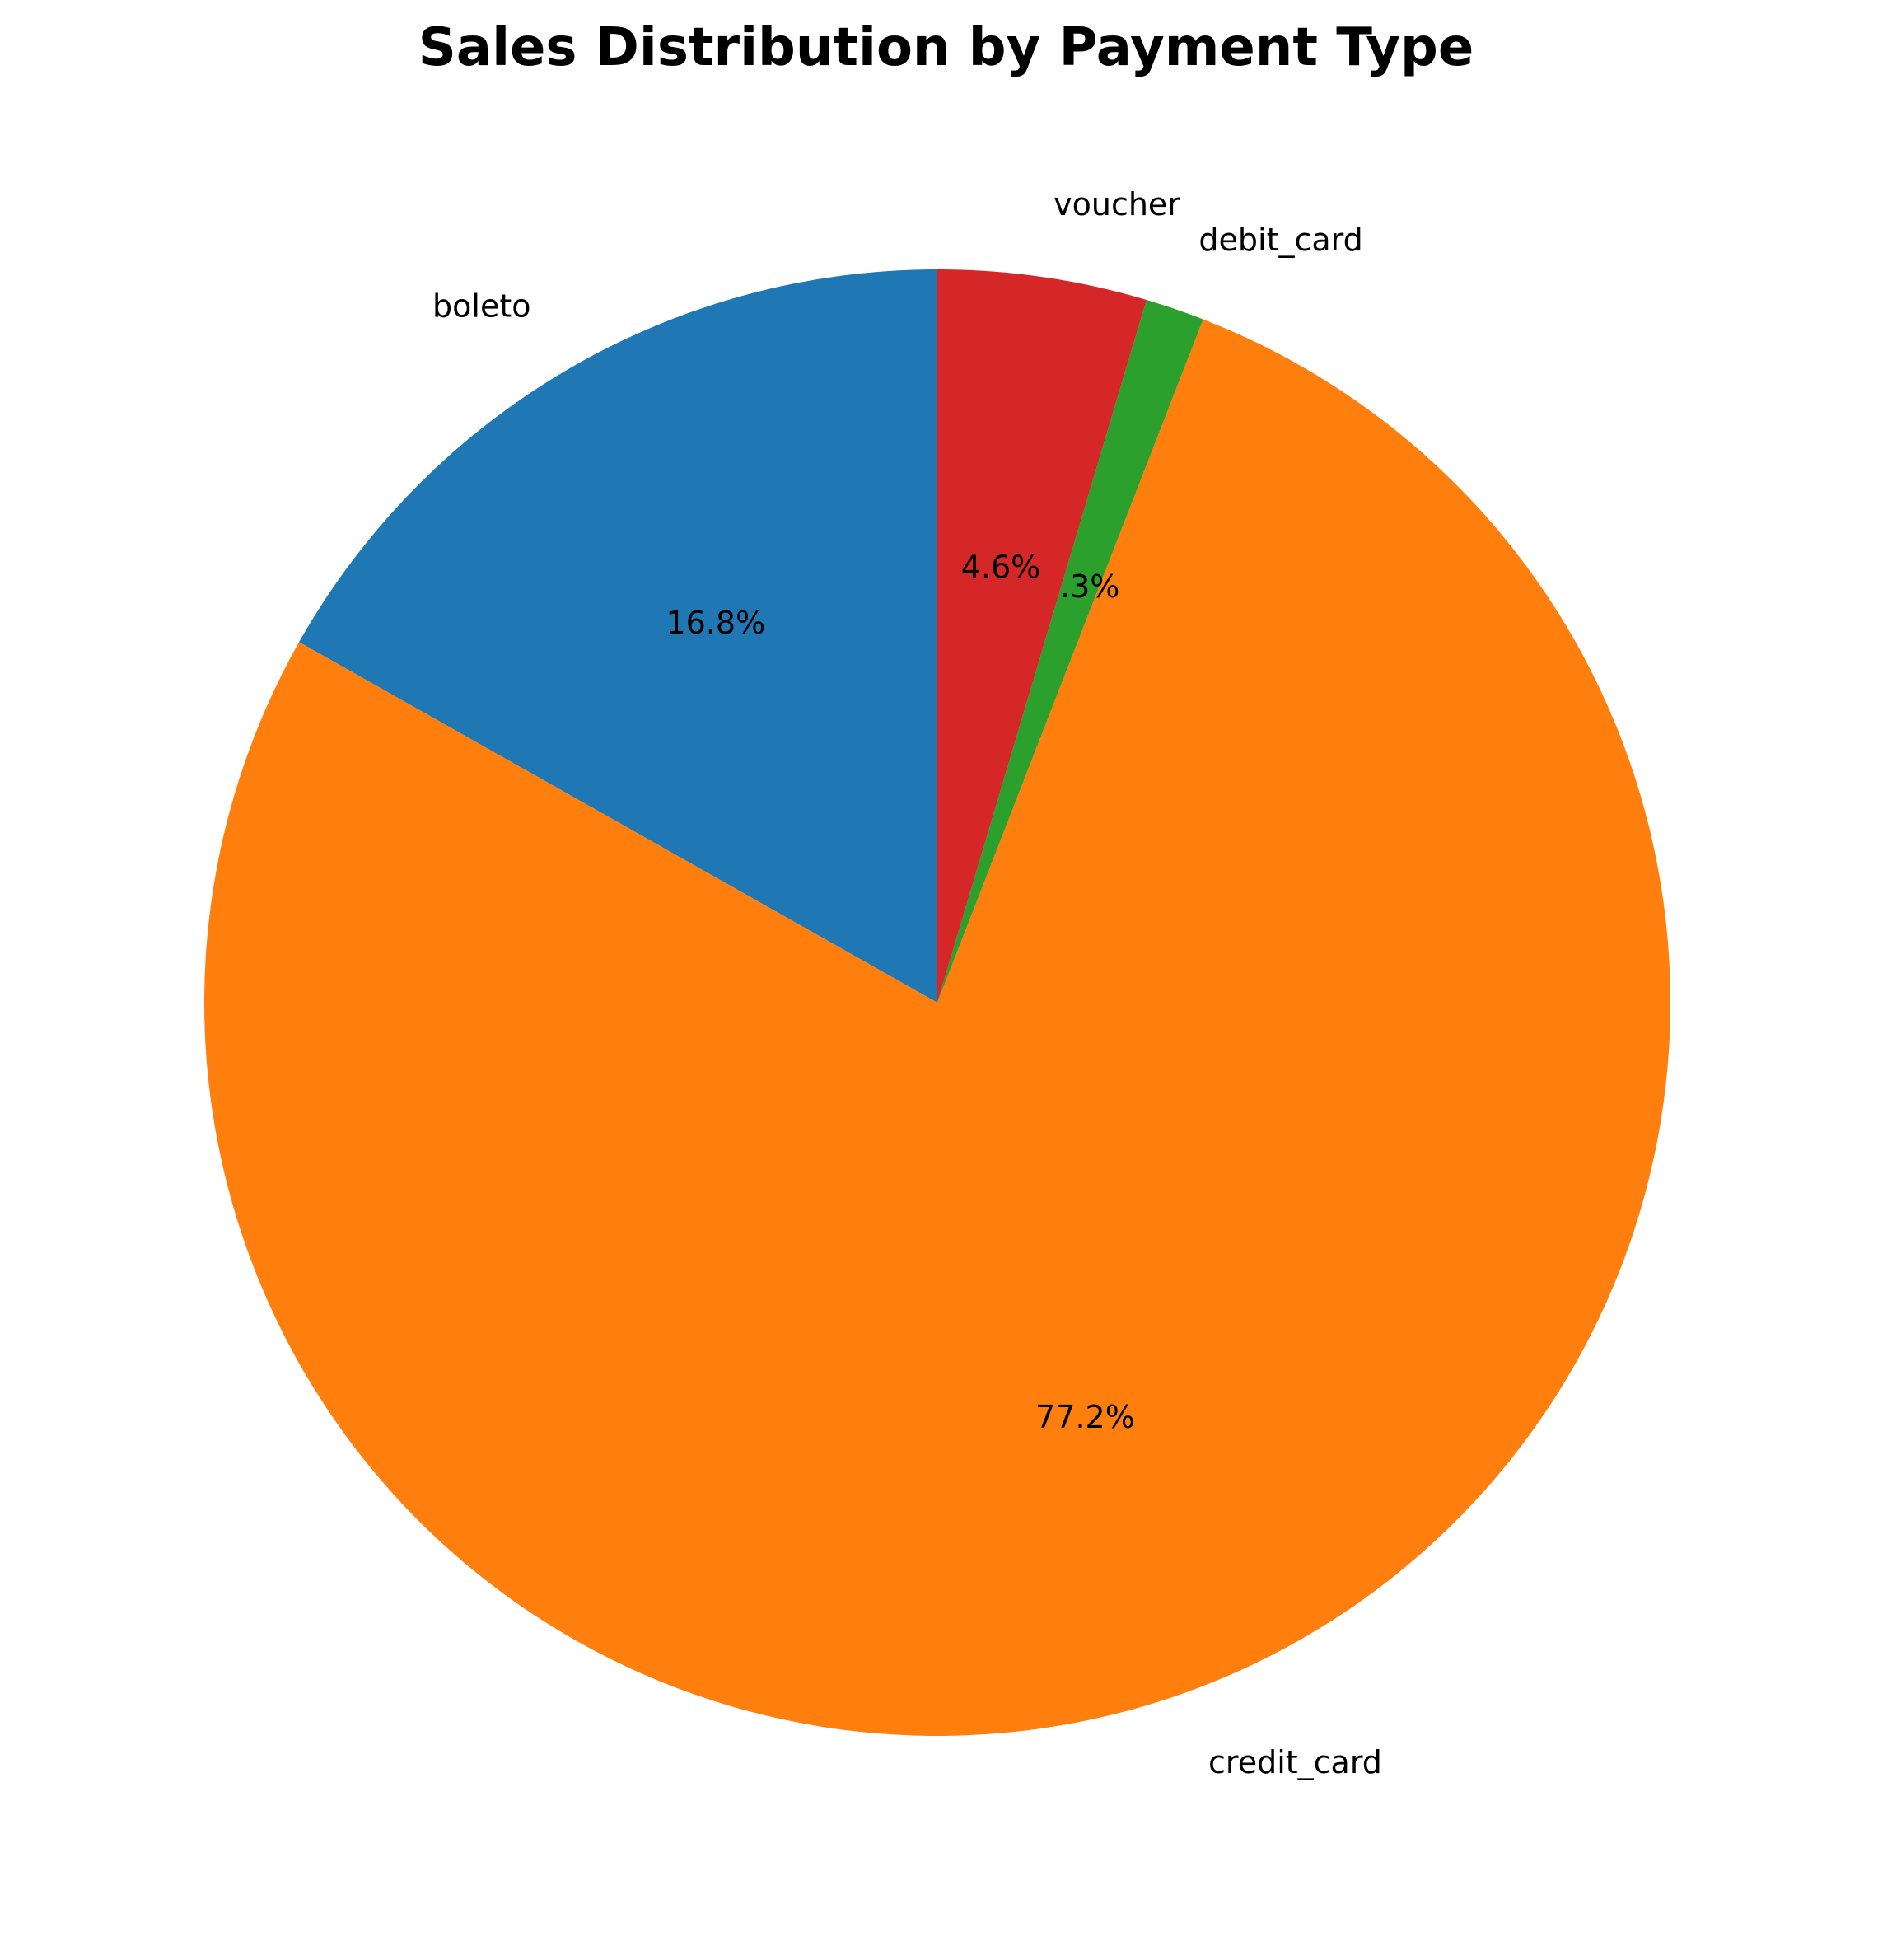 The image size is (1892, 1960). I want to click on pie-value-label-boleto: 16.8%, so click(715, 623).